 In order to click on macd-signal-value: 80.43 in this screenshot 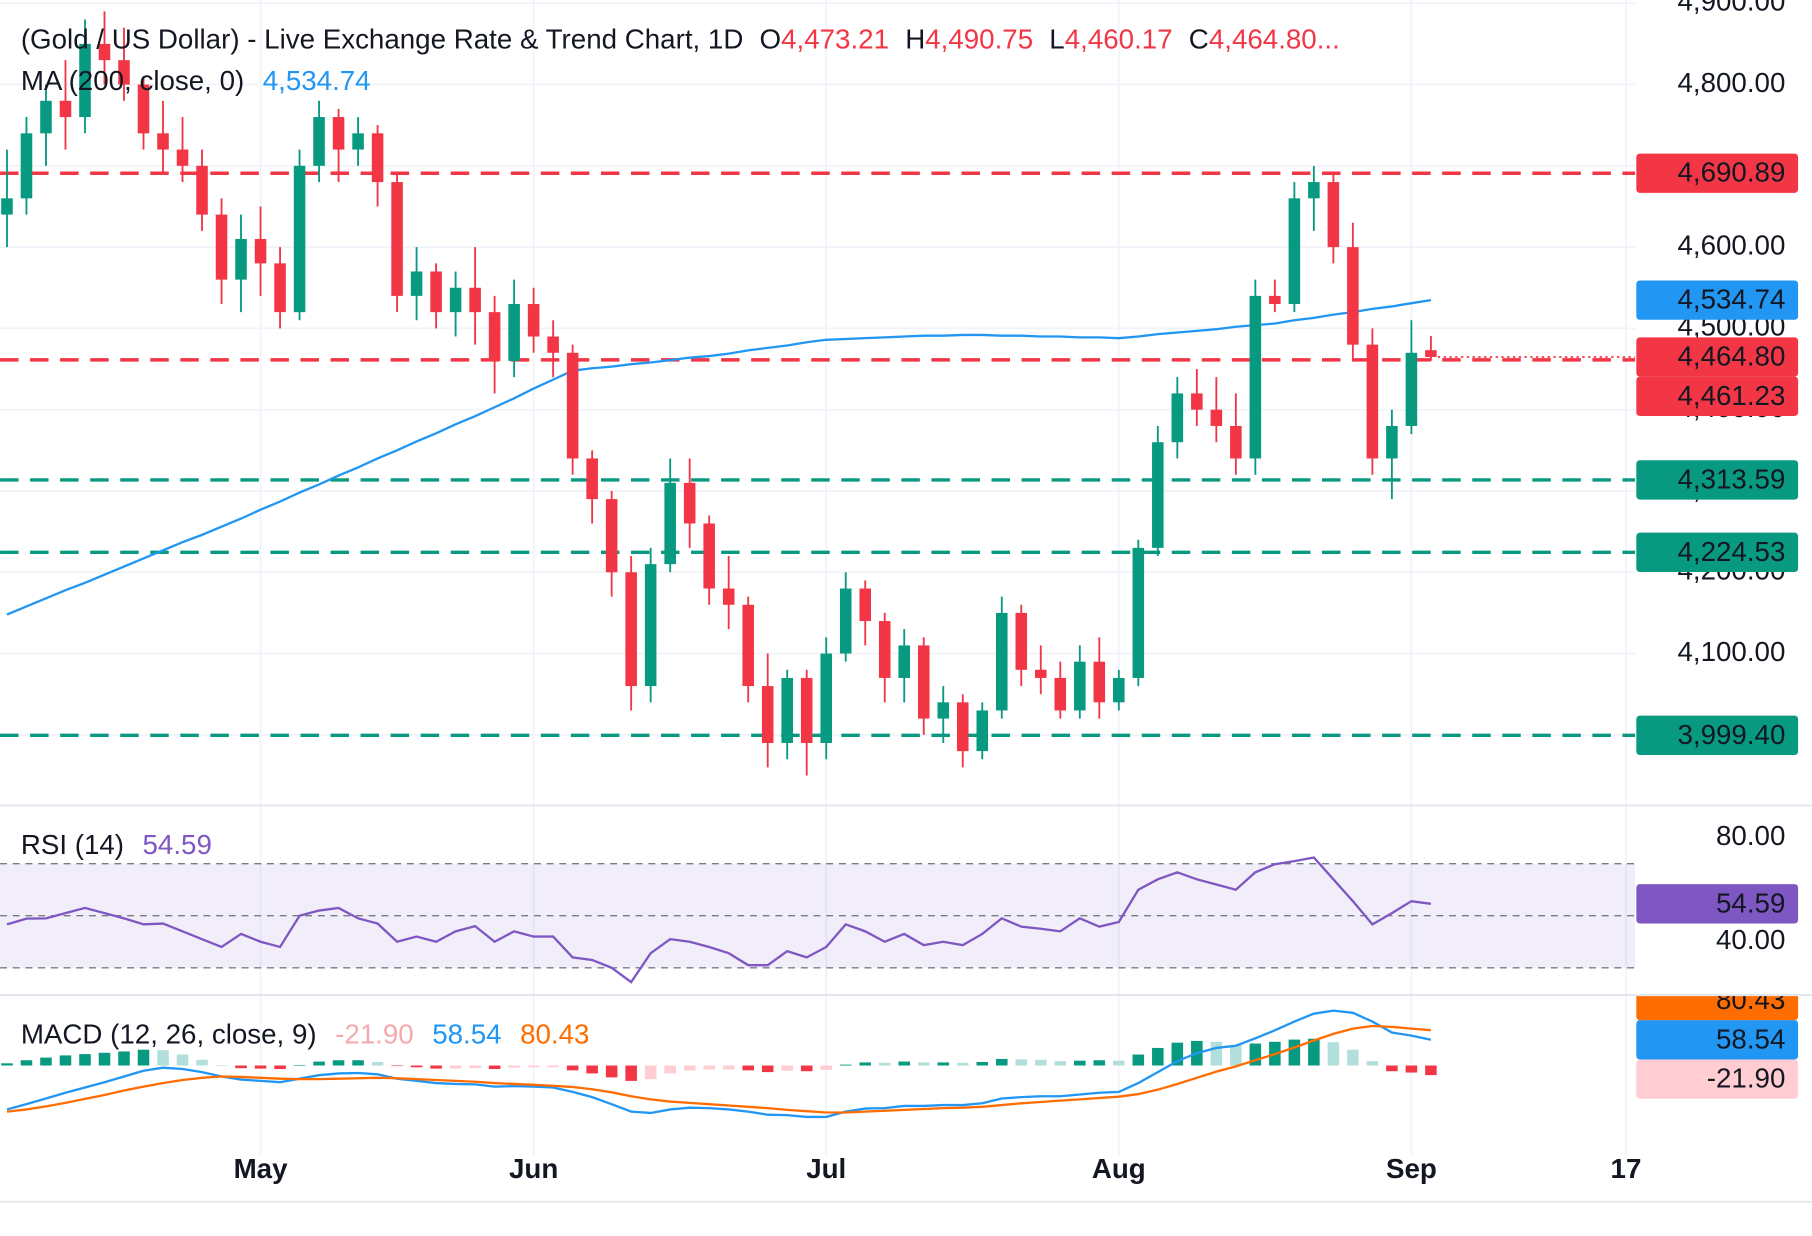, I will do `click(554, 1034)`.